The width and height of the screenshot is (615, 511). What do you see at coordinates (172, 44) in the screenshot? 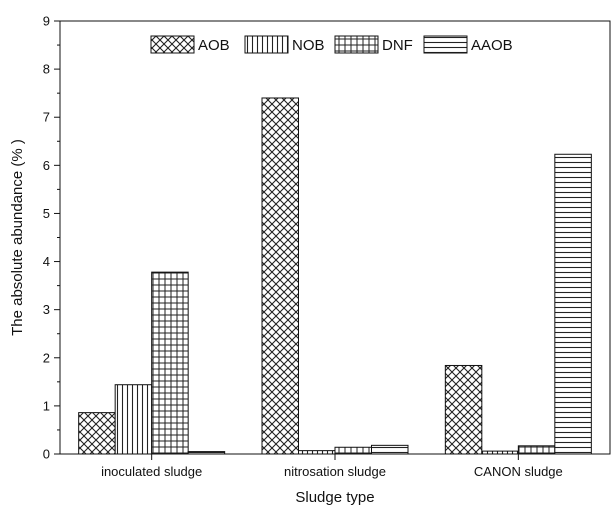
I see `legend-swatch-aob` at bounding box center [172, 44].